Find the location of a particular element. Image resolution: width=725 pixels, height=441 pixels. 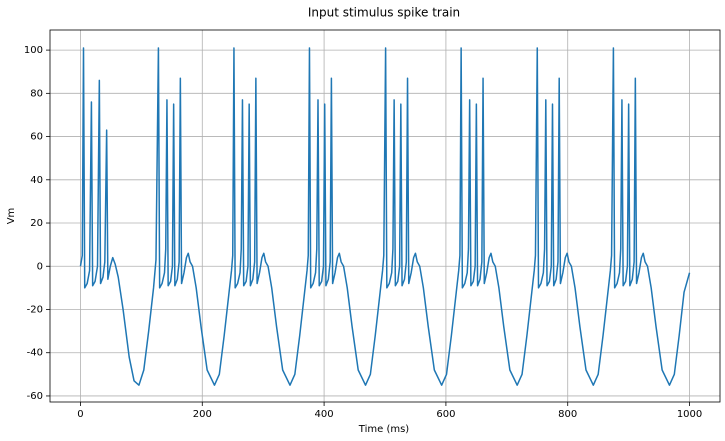

y-tick-label: 60 is located at coordinates (36, 137).